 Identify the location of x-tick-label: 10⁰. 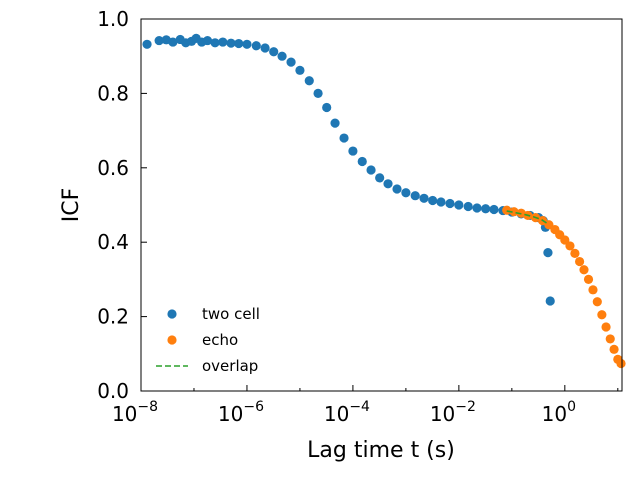
(559, 412).